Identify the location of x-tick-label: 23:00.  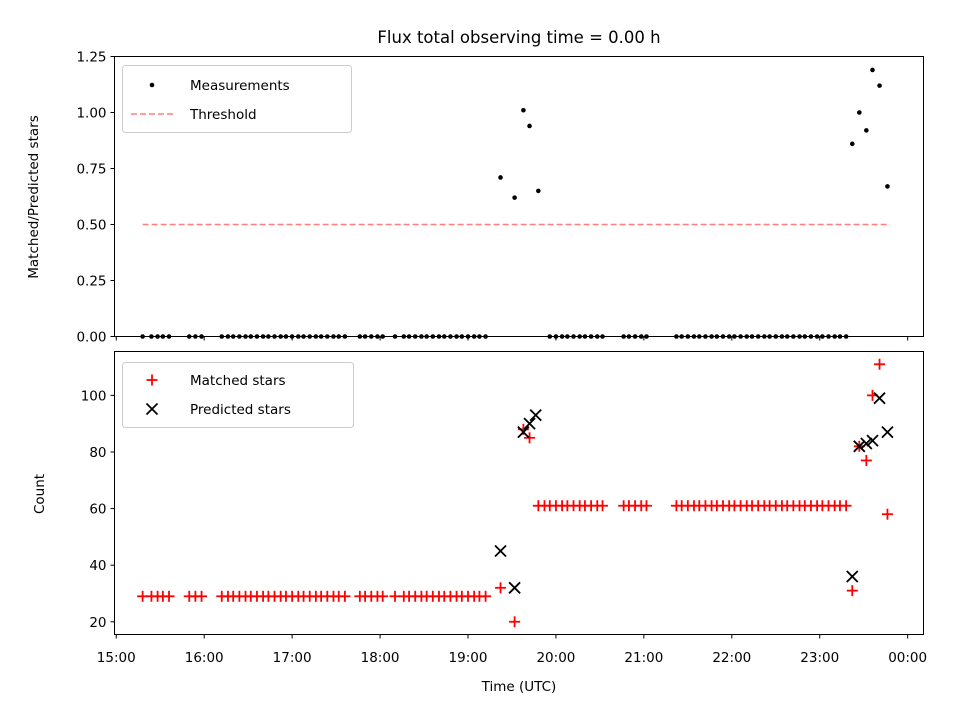
(819, 658).